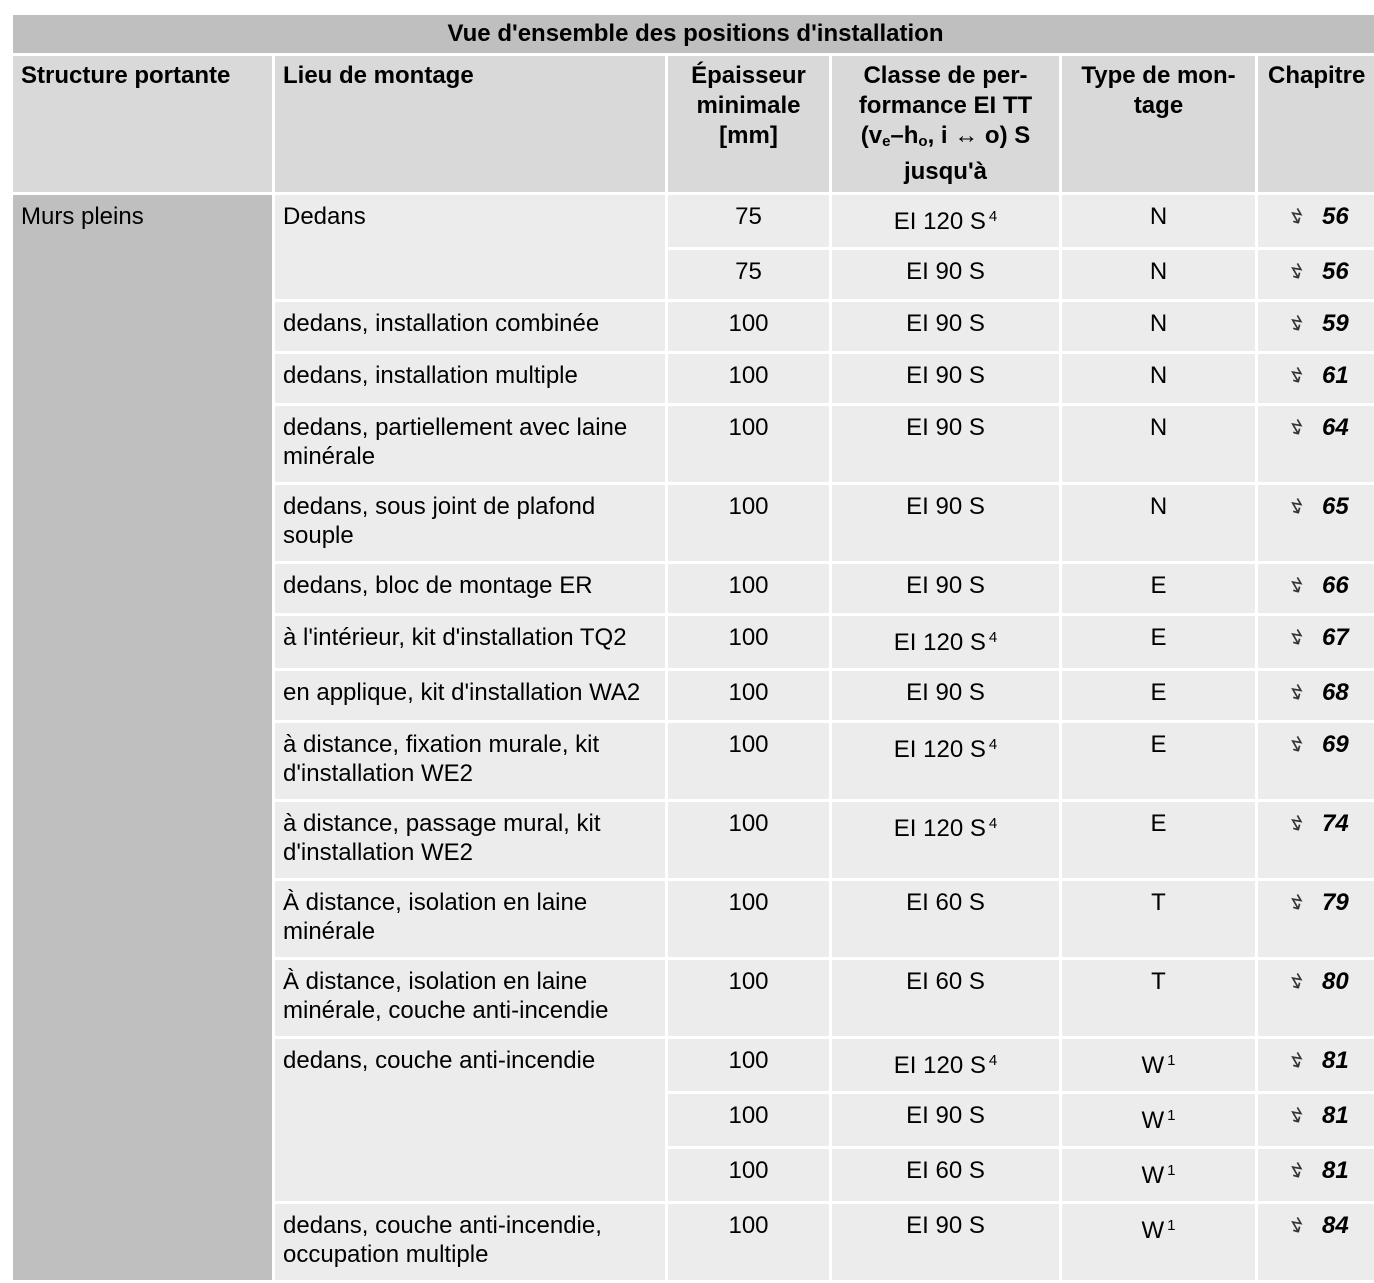 The width and height of the screenshot is (1374, 1283). Describe the element at coordinates (993, 637) in the screenshot. I see `footnote-ref: 4` at that location.